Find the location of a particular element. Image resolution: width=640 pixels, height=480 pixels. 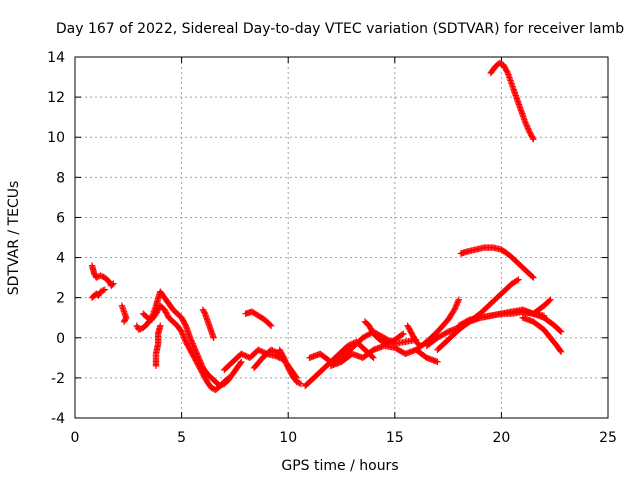

x-axis-label: GPS time / hours is located at coordinates (339, 466).